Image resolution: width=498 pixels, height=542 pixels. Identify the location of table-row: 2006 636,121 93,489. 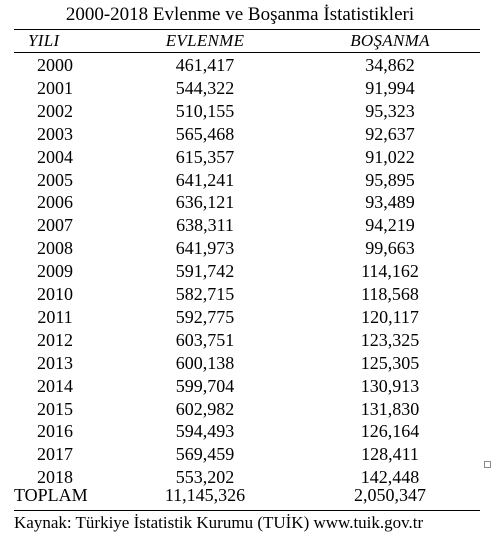
(249, 202).